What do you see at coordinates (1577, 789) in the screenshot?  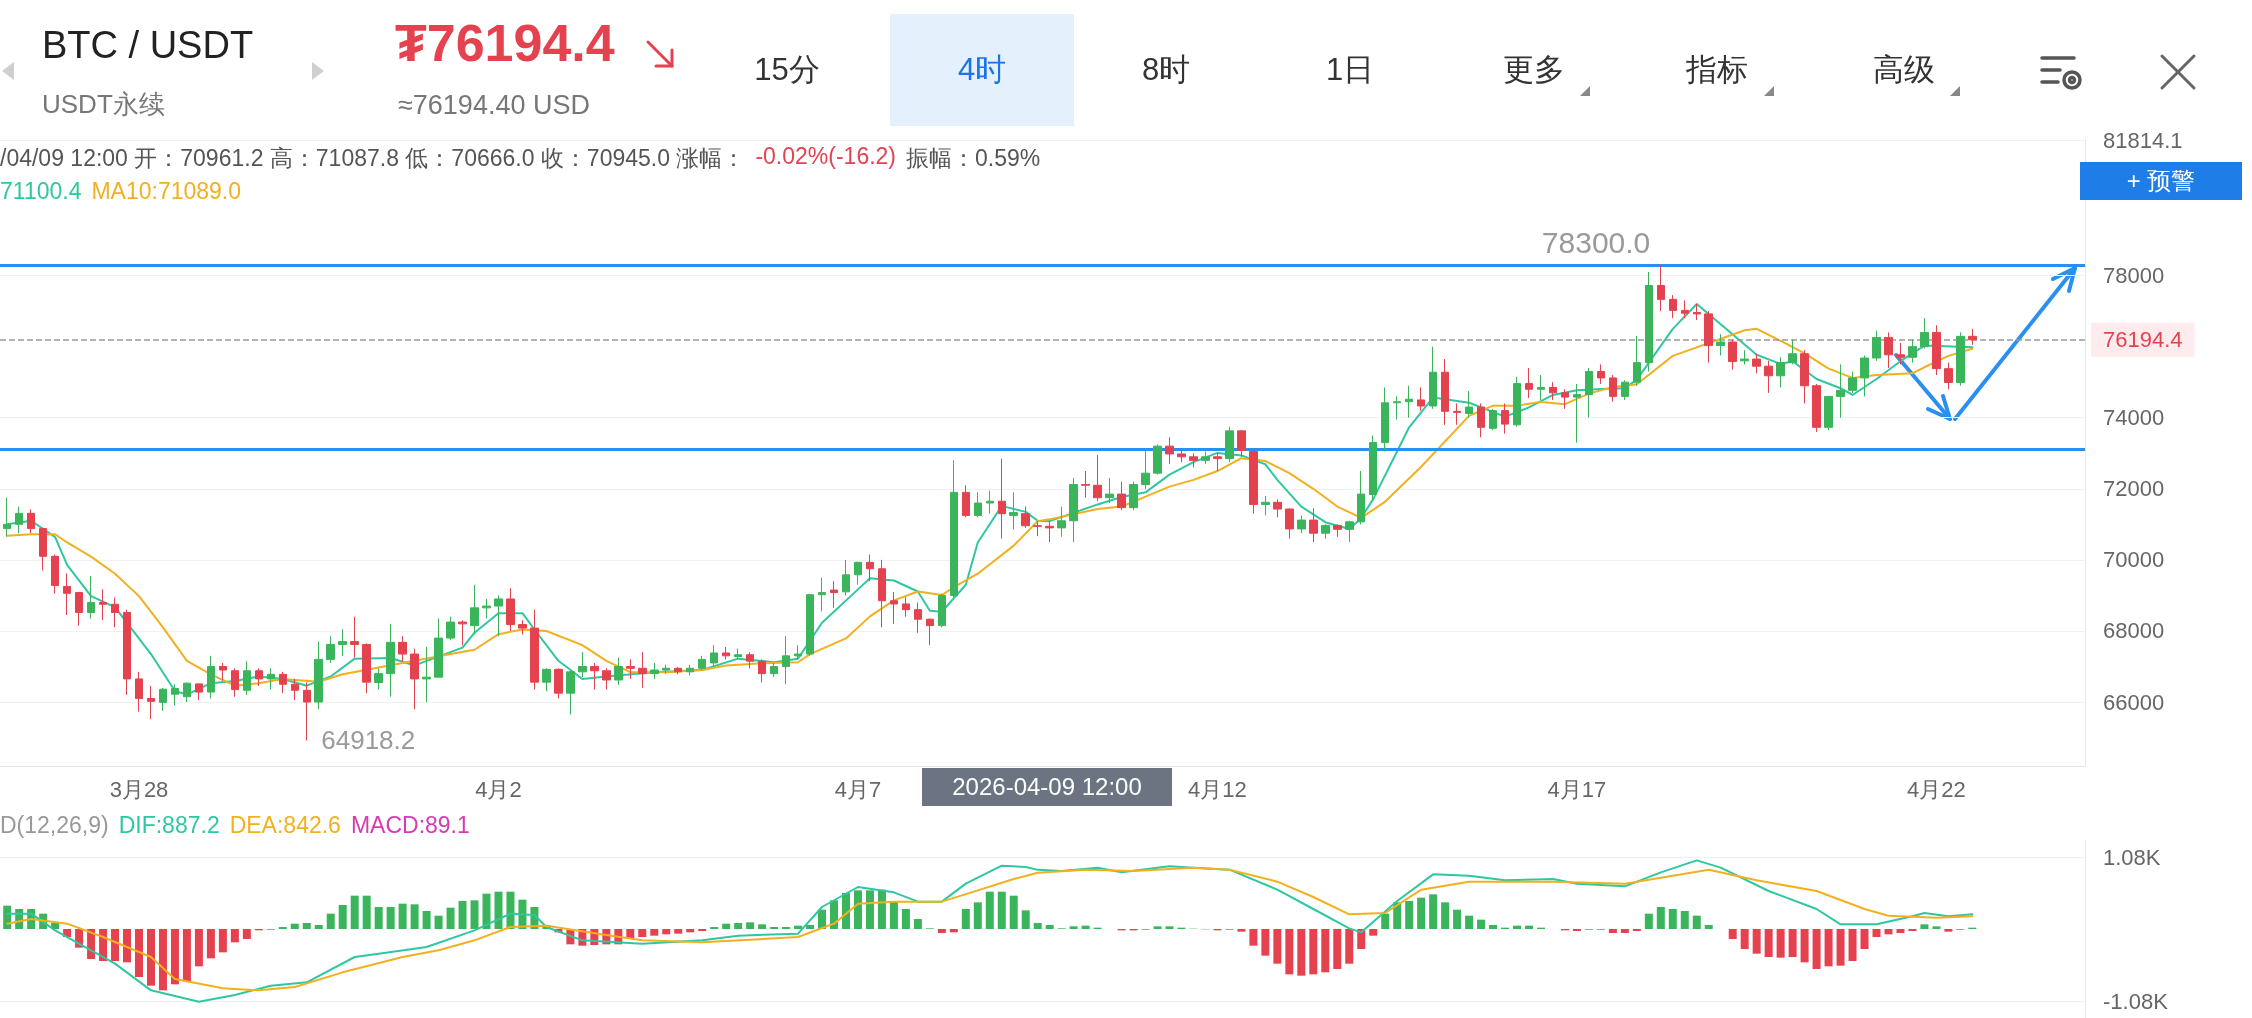 I see `x-tick-label: 4月17` at bounding box center [1577, 789].